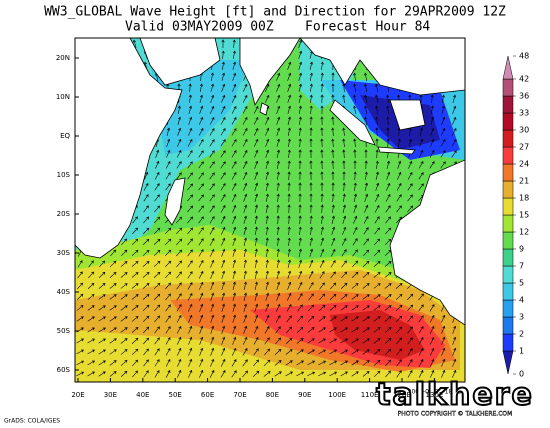 This screenshot has height=428, width=550. What do you see at coordinates (175, 201) in the screenshot?
I see `land-madagascar` at bounding box center [175, 201].